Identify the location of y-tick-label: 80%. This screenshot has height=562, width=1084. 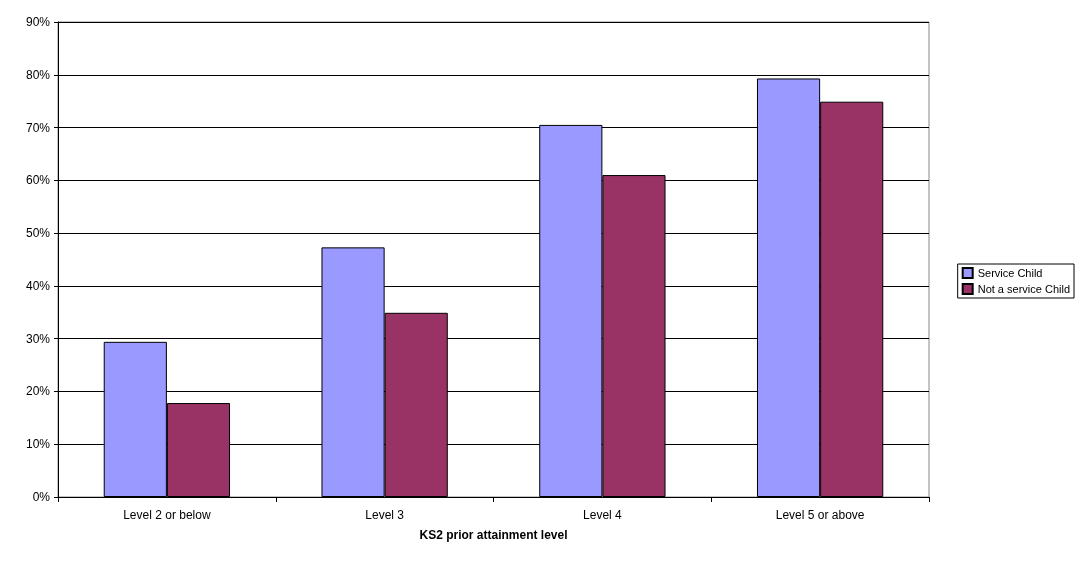
(38, 74).